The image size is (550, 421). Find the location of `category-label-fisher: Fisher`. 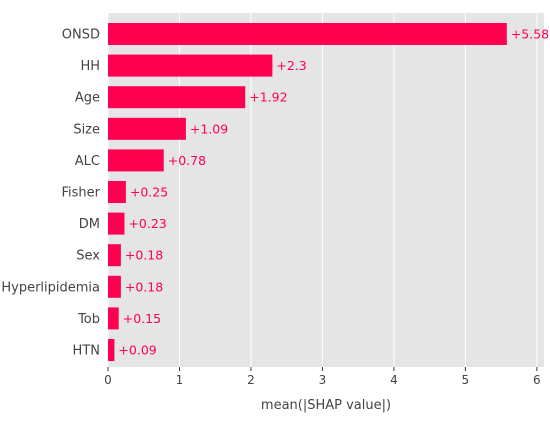

category-label-fisher: Fisher is located at coordinates (81, 193).